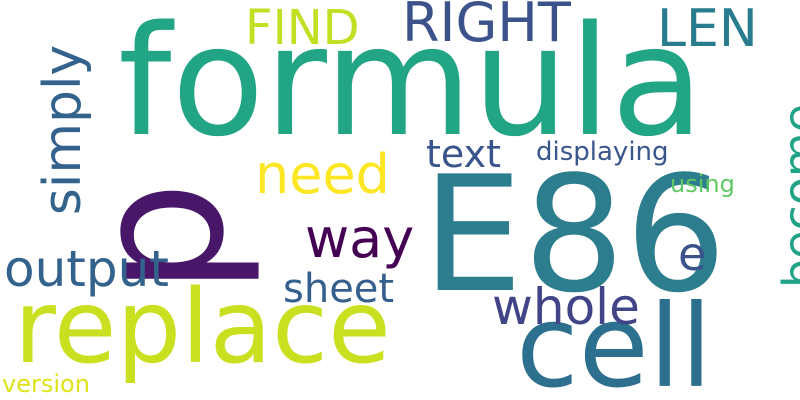 The height and width of the screenshot is (400, 800). Describe the element at coordinates (463, 154) in the screenshot. I see `word-text: text` at that location.